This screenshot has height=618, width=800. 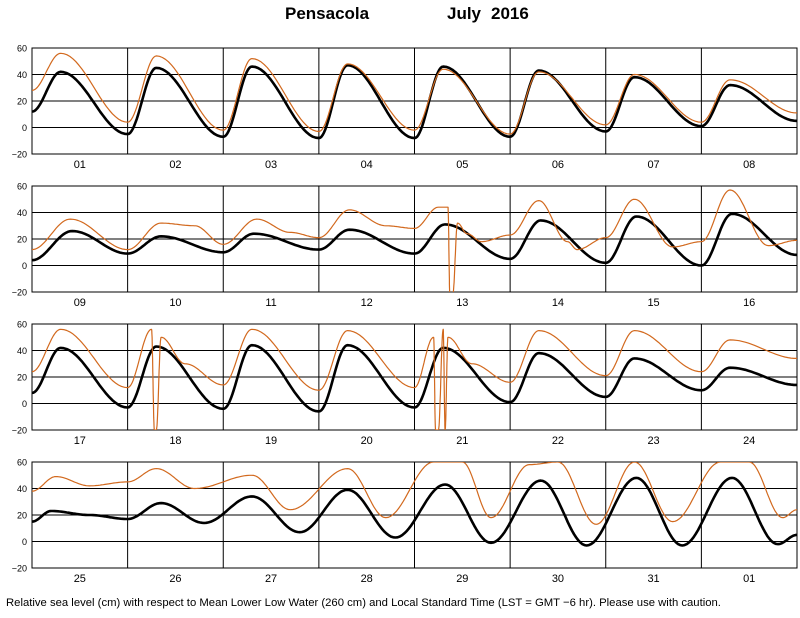 What do you see at coordinates (653, 165) in the screenshot?
I see `x-tick-label: 07` at bounding box center [653, 165].